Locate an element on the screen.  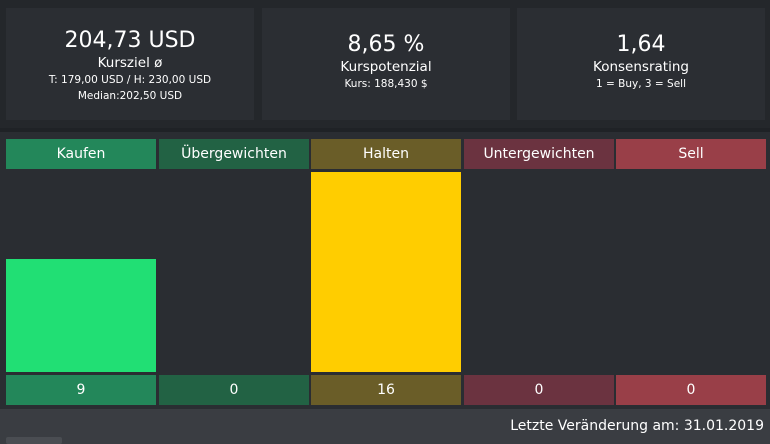
count-kaufen: 9 is located at coordinates (81, 390).